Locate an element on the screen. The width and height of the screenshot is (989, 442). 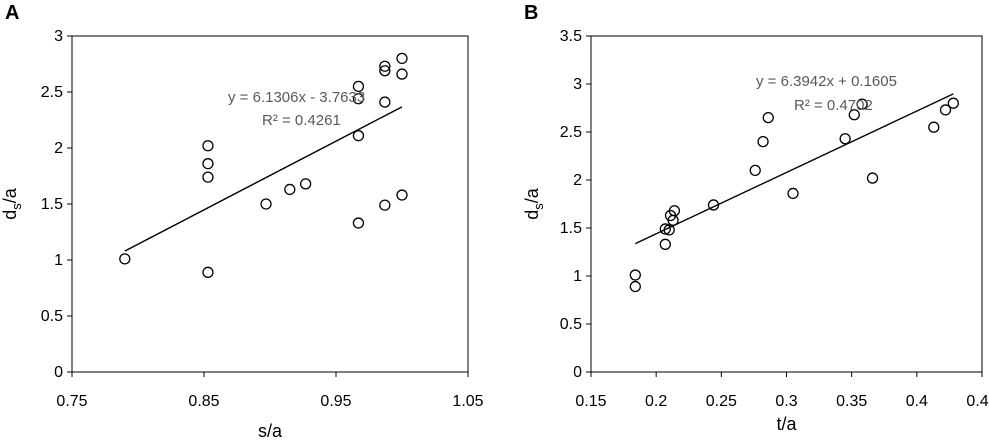
x-tick-label: 0.25 is located at coordinates (721, 401).